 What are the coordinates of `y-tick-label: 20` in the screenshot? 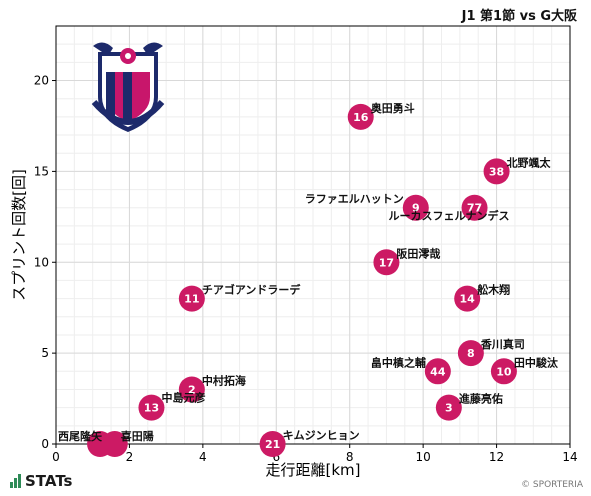 It's located at (41, 81).